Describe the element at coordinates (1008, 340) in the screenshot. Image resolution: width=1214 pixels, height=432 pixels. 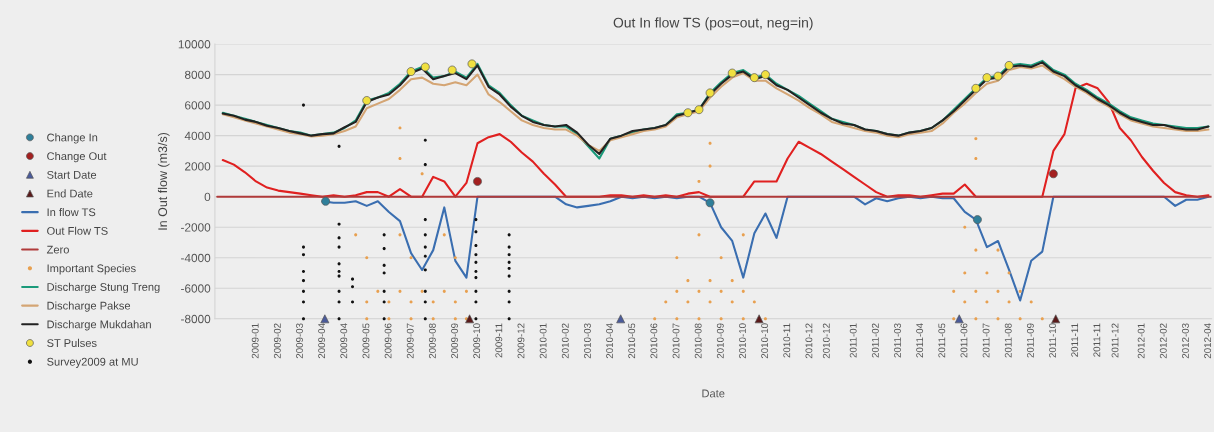
I see `x-tick-label: 2011-08` at that location.